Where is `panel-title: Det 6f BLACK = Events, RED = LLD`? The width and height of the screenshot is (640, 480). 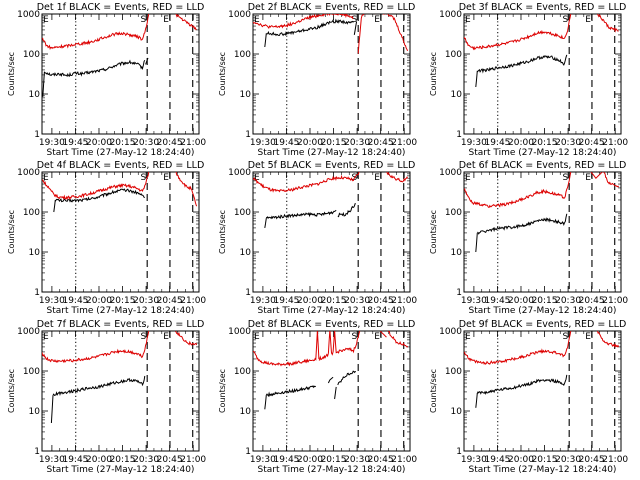 panel-title: Det 6f BLACK = Events, RED = LLD is located at coordinates (543, 165).